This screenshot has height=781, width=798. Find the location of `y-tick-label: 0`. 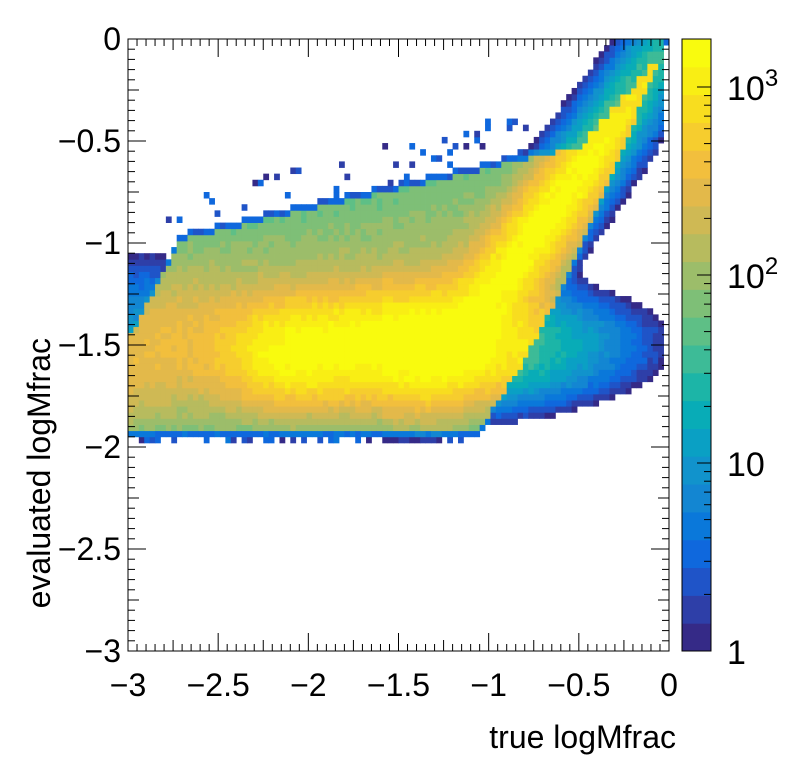

y-tick-label: 0 is located at coordinates (112, 39).